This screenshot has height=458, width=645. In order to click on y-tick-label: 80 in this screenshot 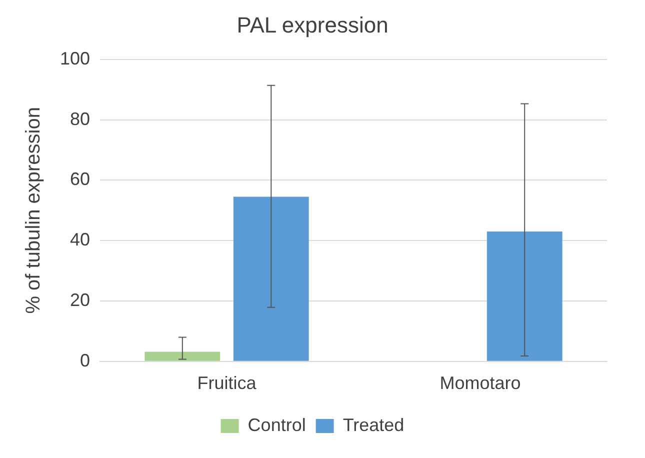, I will do `click(80, 118)`.